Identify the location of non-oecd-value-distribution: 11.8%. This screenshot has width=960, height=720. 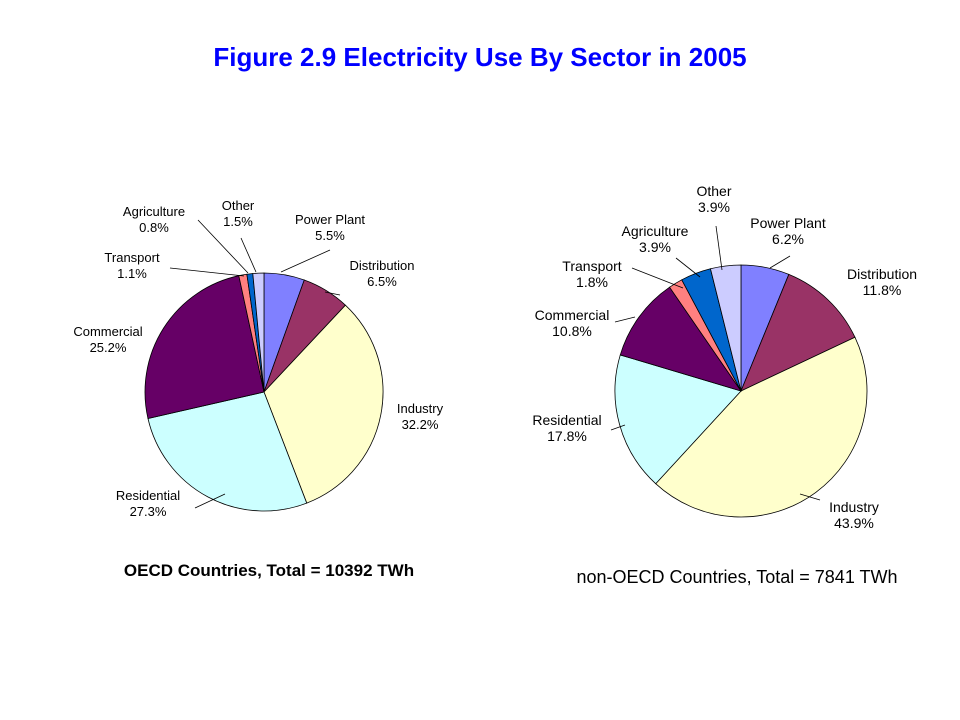
(882, 290).